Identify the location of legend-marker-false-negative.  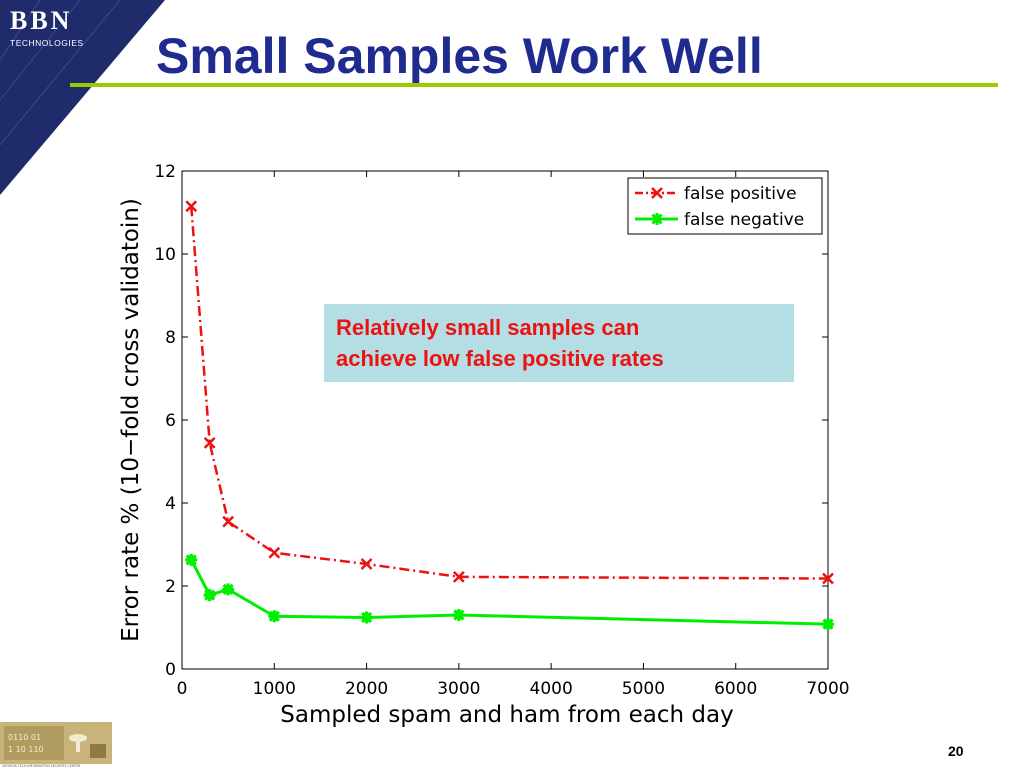
(657, 219).